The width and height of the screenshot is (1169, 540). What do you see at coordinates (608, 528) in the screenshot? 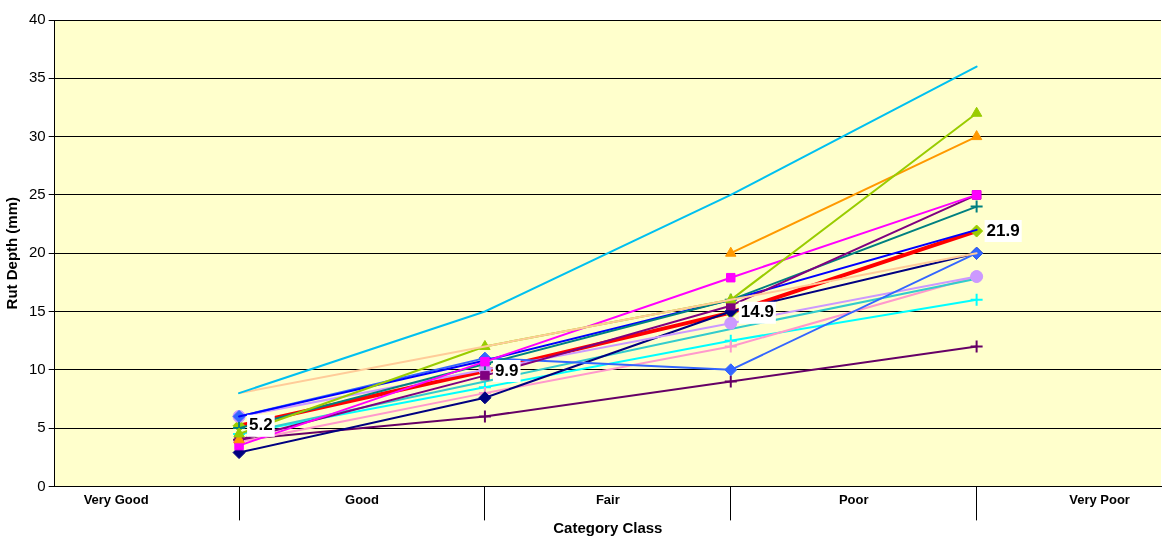
I see `x-axis-title: Category Class` at bounding box center [608, 528].